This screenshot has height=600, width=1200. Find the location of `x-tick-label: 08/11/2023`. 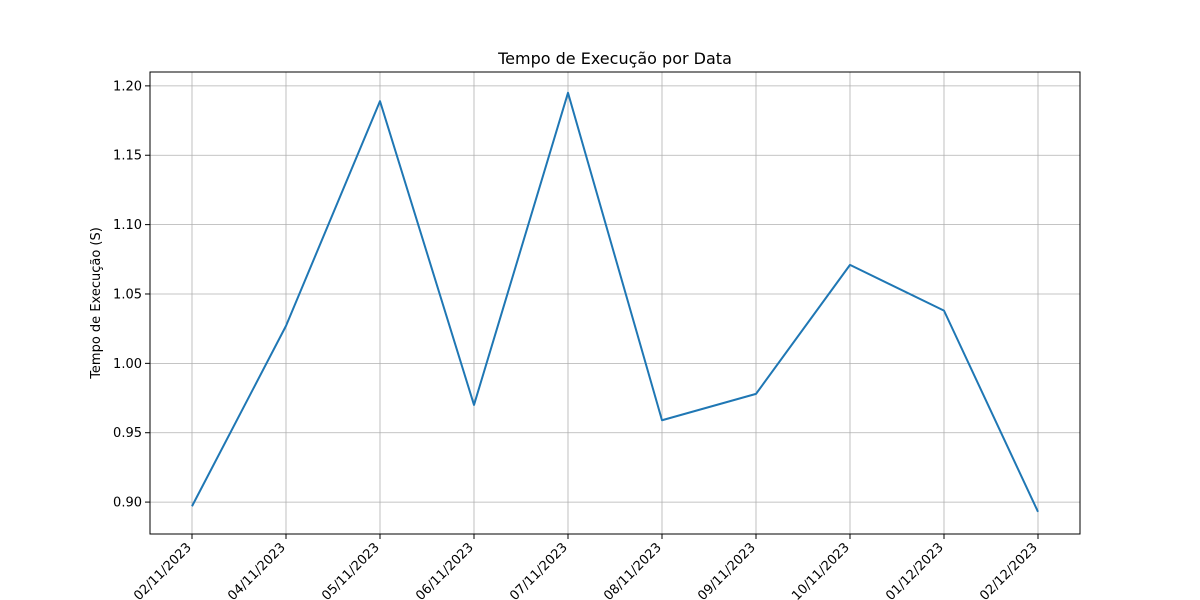

x-tick-label: 08/11/2023 is located at coordinates (633, 570).